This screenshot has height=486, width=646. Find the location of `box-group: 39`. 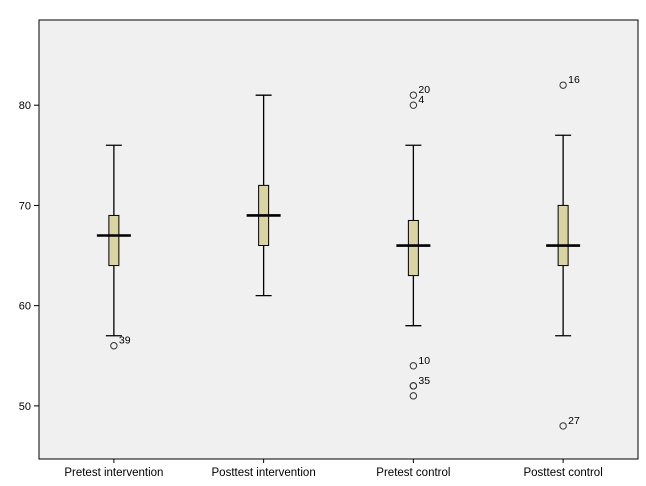

box-group: 39 is located at coordinates (113, 247).